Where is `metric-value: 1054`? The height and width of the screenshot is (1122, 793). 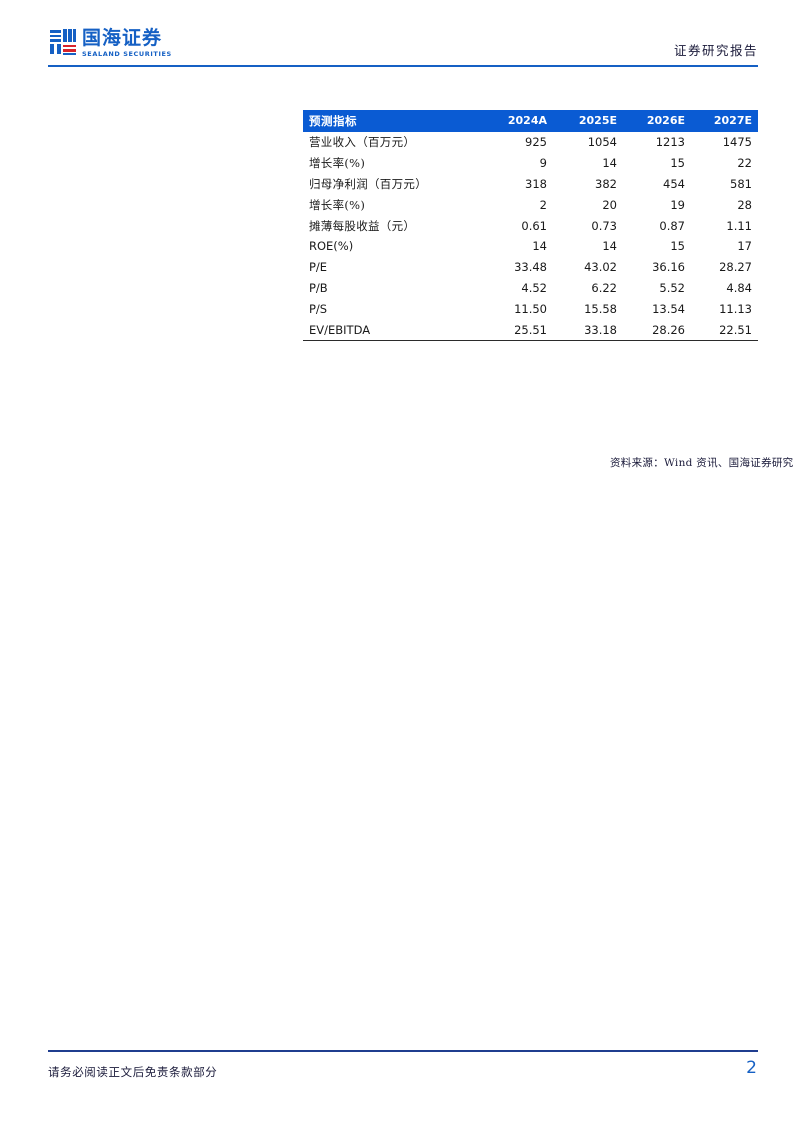 metric-value: 1054 is located at coordinates (602, 142).